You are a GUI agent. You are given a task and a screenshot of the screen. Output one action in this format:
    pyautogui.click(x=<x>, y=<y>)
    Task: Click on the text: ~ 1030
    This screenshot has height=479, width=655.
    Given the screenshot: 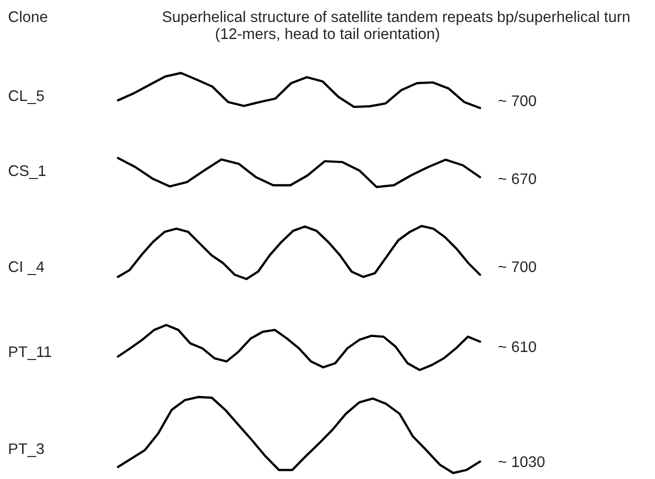 What is the action you would take?
    pyautogui.click(x=521, y=462)
    